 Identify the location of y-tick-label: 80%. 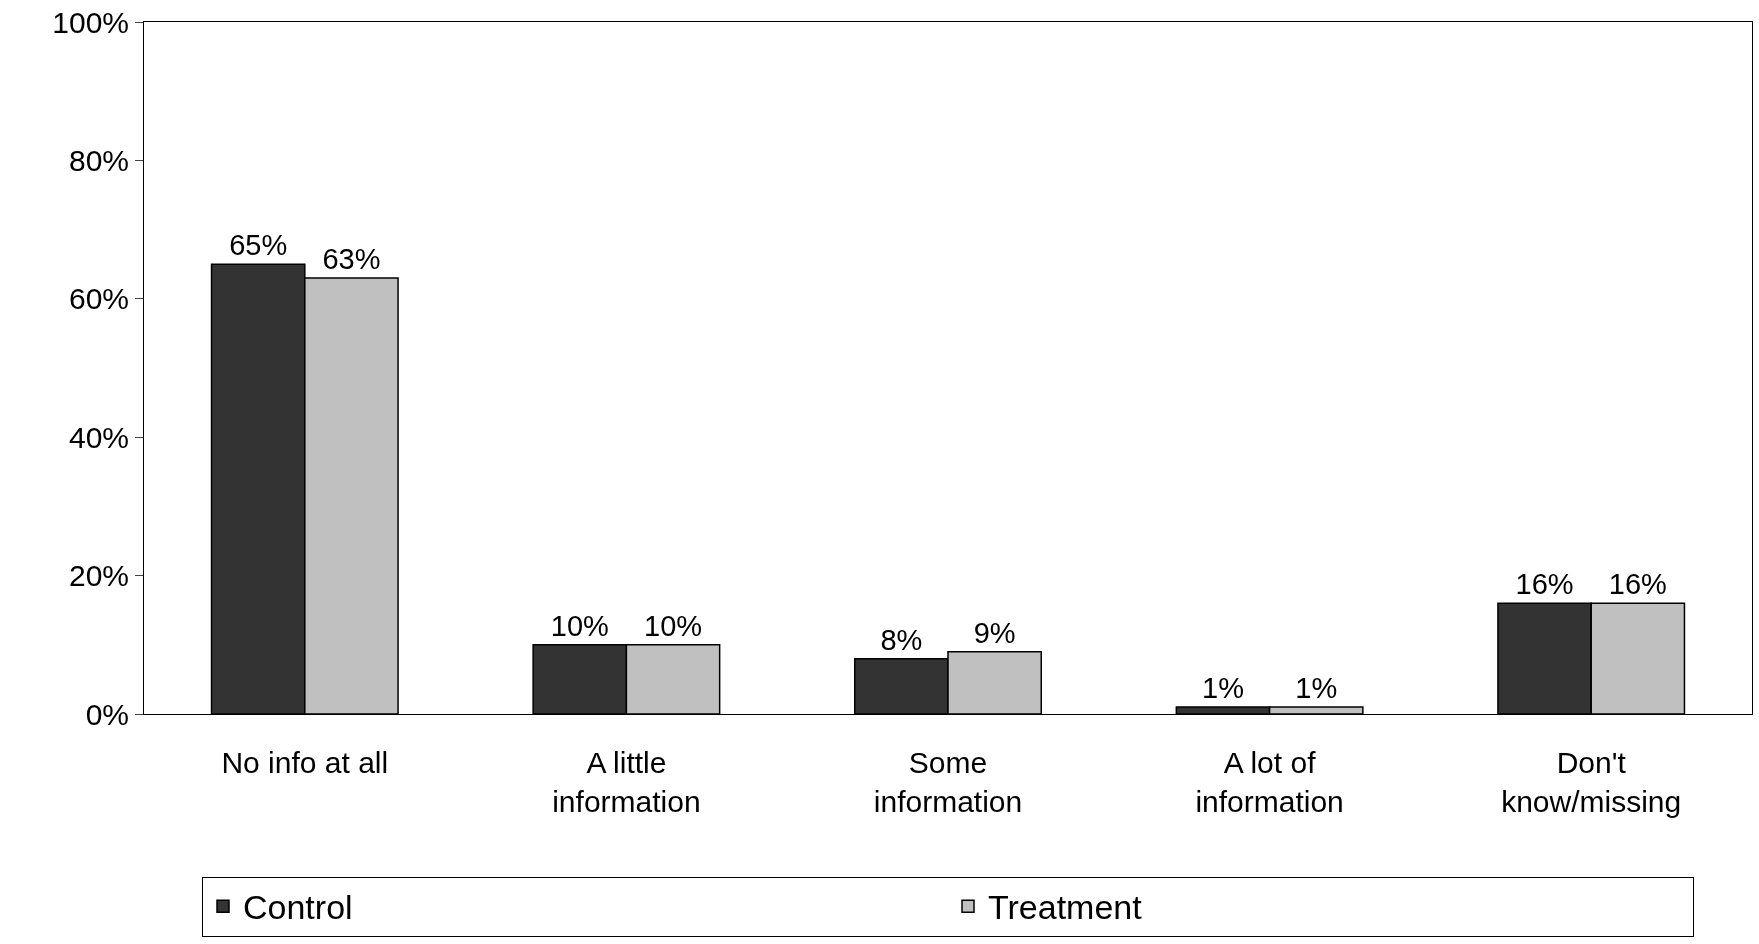
(98, 160).